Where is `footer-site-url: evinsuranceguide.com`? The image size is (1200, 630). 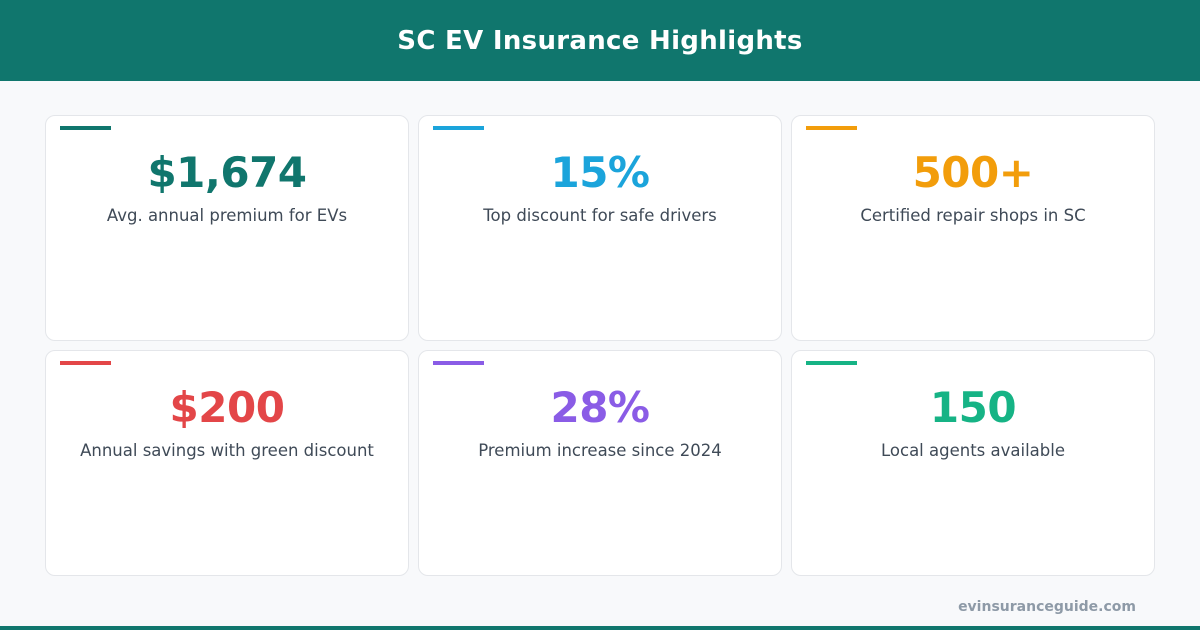 footer-site-url: evinsuranceguide.com is located at coordinates (1047, 607).